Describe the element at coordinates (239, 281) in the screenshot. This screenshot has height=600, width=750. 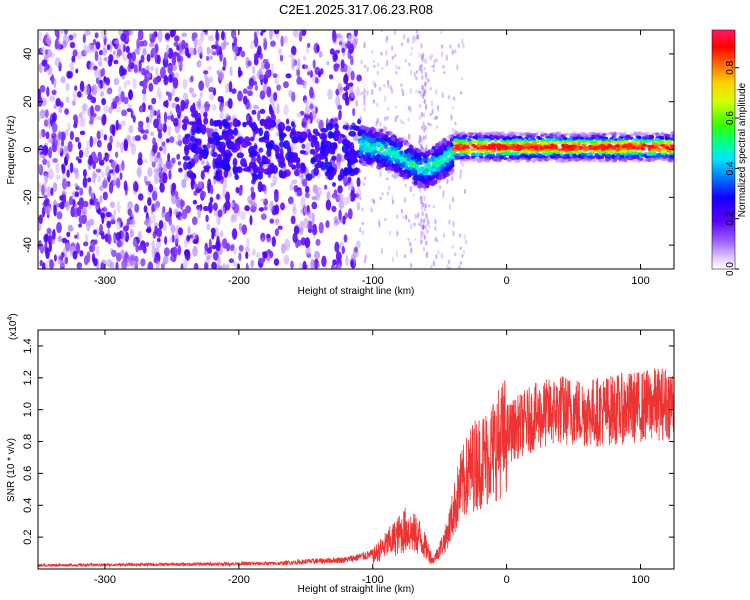
I see `x-tick-label: -200` at that location.